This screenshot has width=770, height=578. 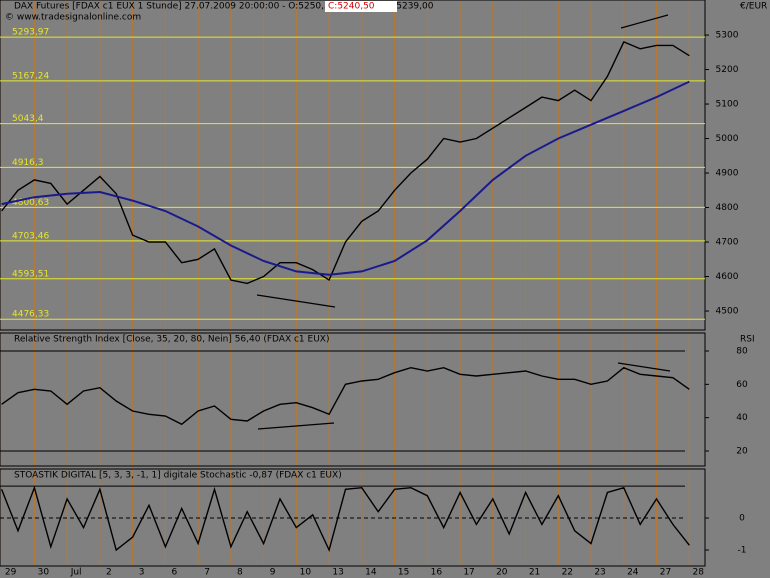 I want to click on y-tick-label: 4600, so click(x=727, y=277).